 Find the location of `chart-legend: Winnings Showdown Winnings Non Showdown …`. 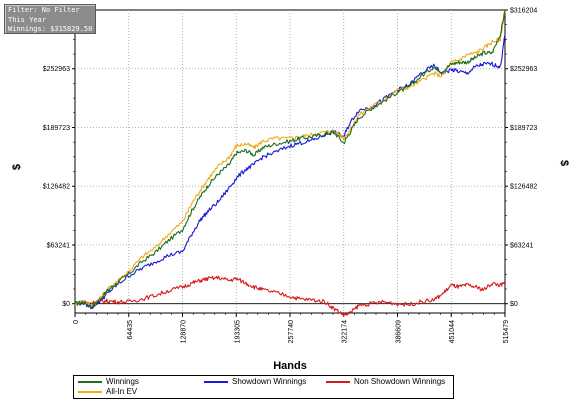

chart-legend: Winnings Showdown Winnings Non Showdown … is located at coordinates (263, 387).